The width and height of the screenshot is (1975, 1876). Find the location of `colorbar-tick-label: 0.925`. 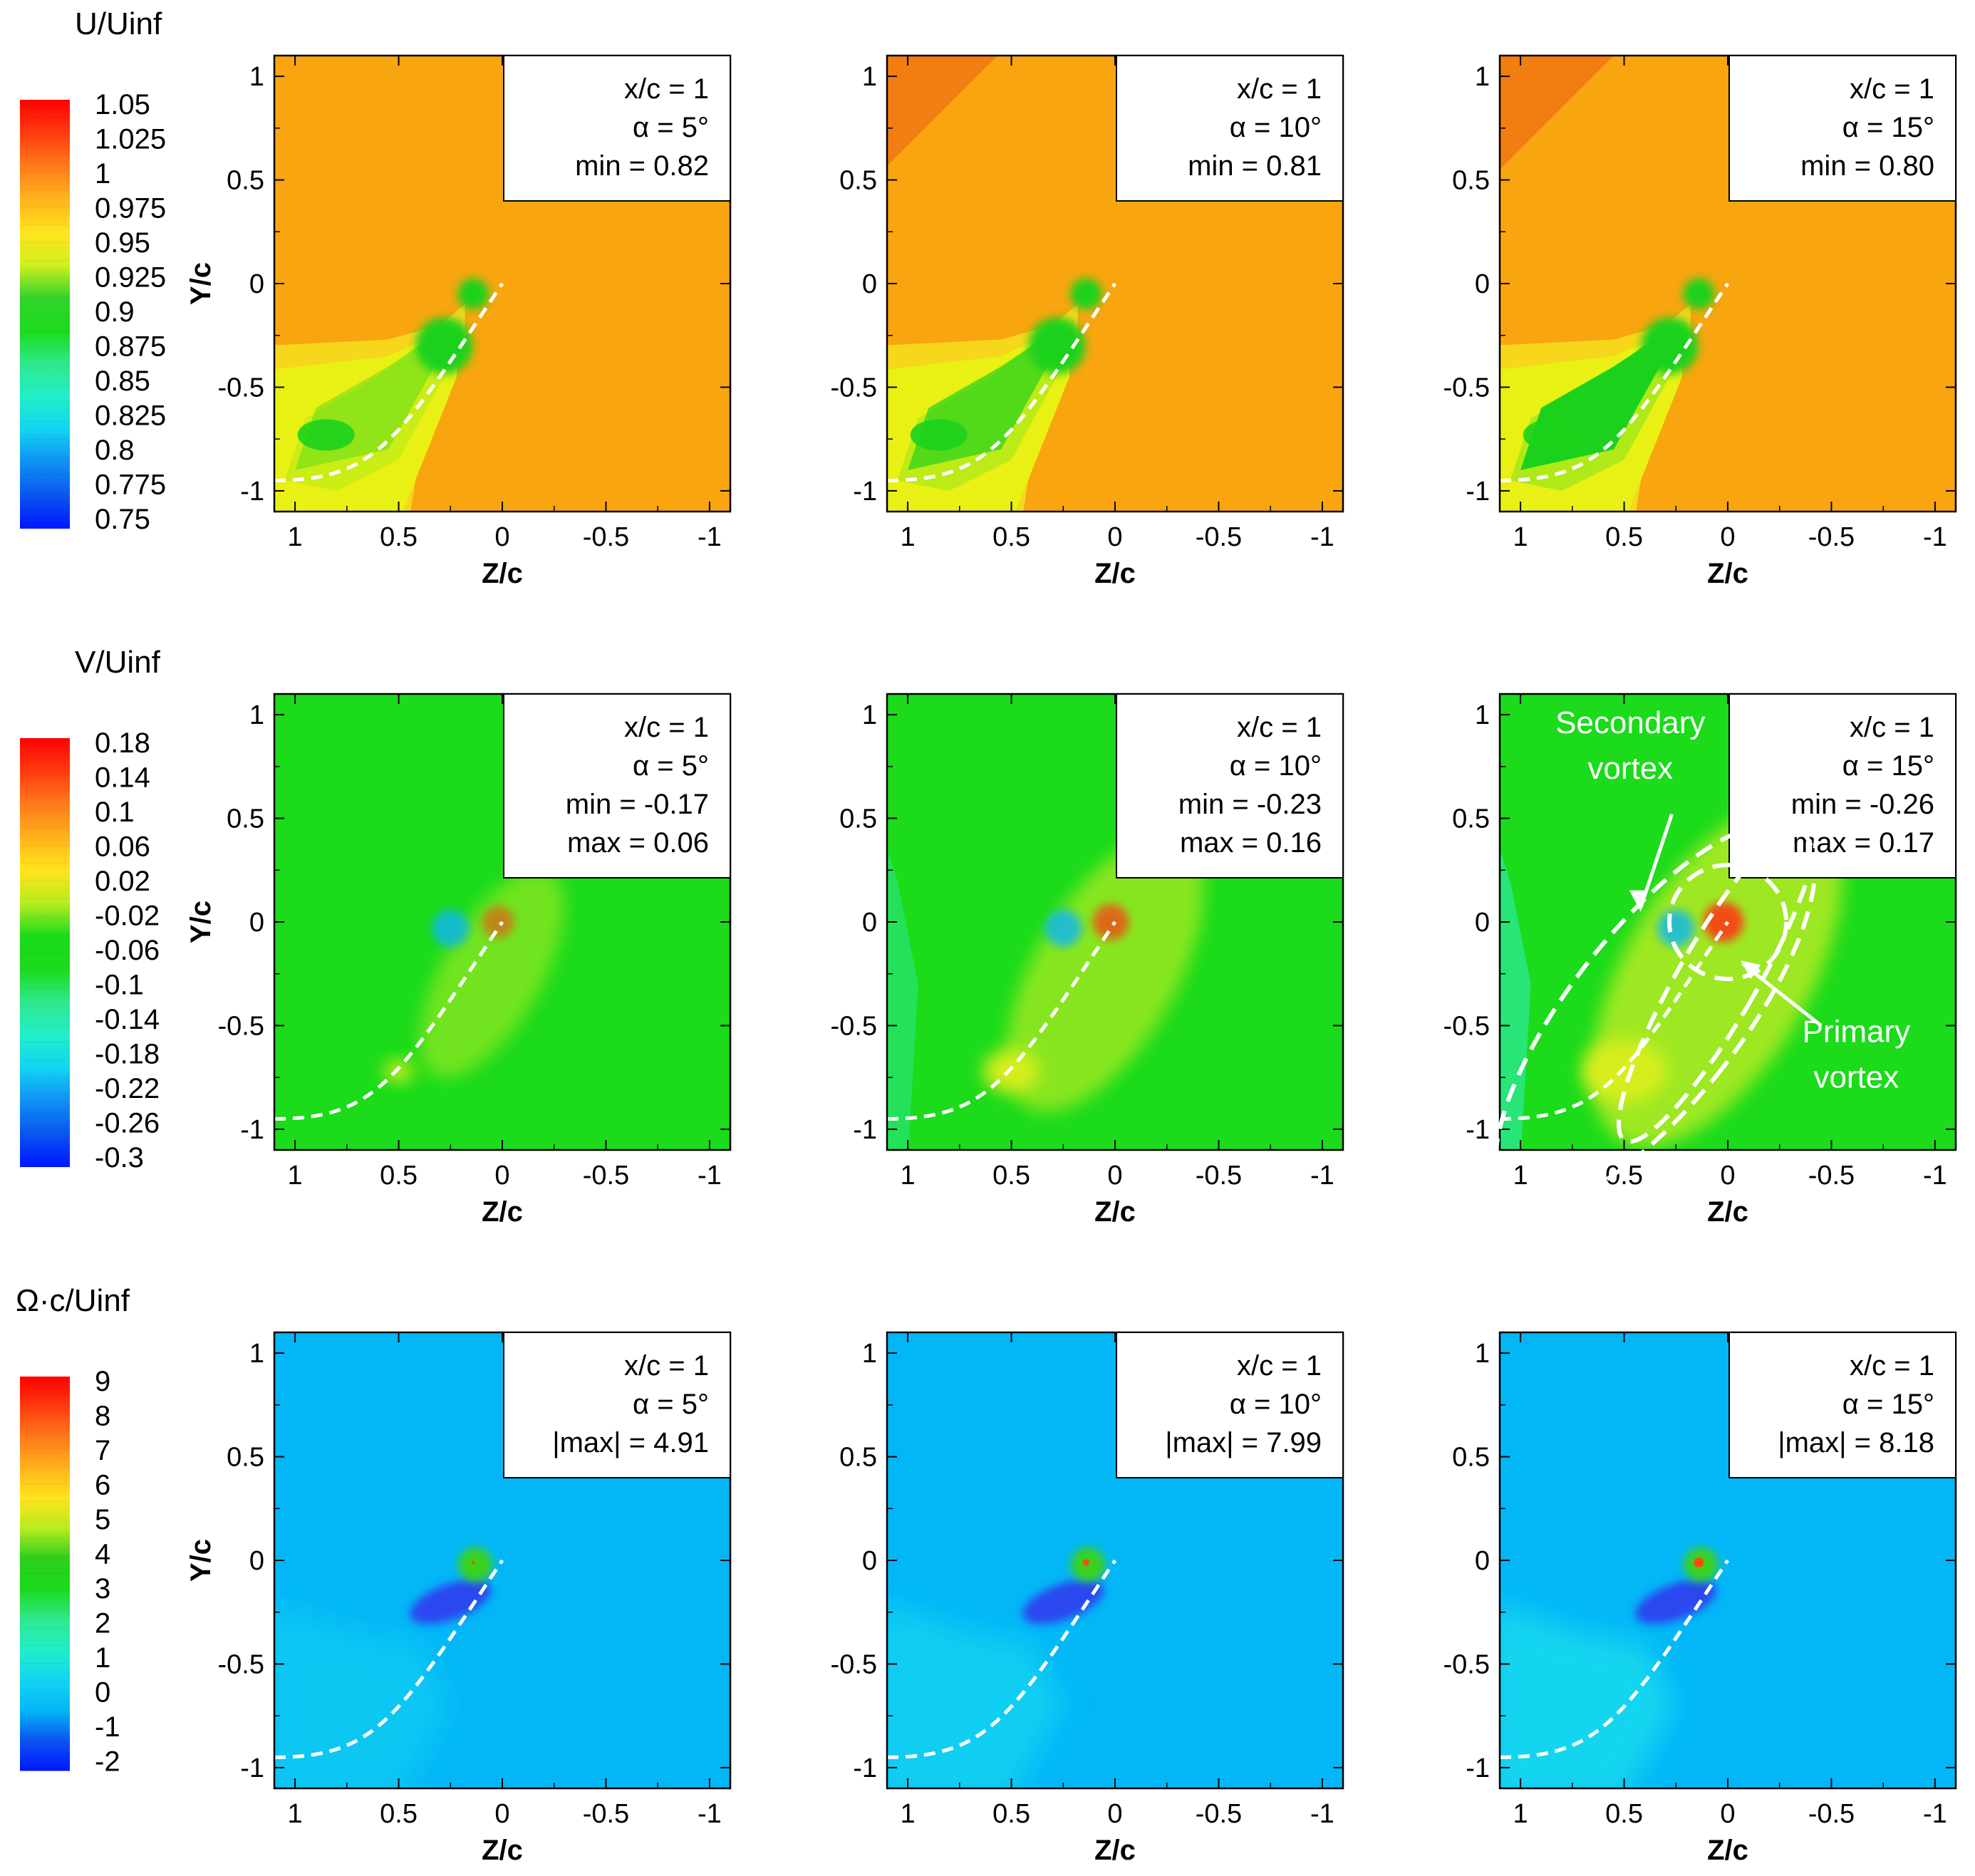

colorbar-tick-label: 0.925 is located at coordinates (130, 278).